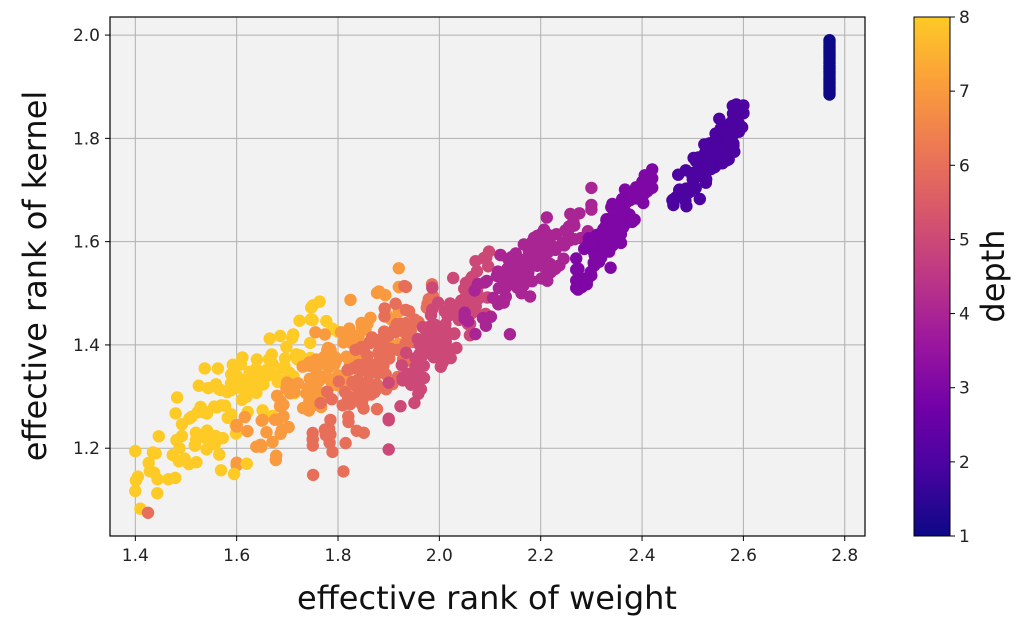  Describe the element at coordinates (964, 166) in the screenshot. I see `colorbar-tick-label: 6` at that location.